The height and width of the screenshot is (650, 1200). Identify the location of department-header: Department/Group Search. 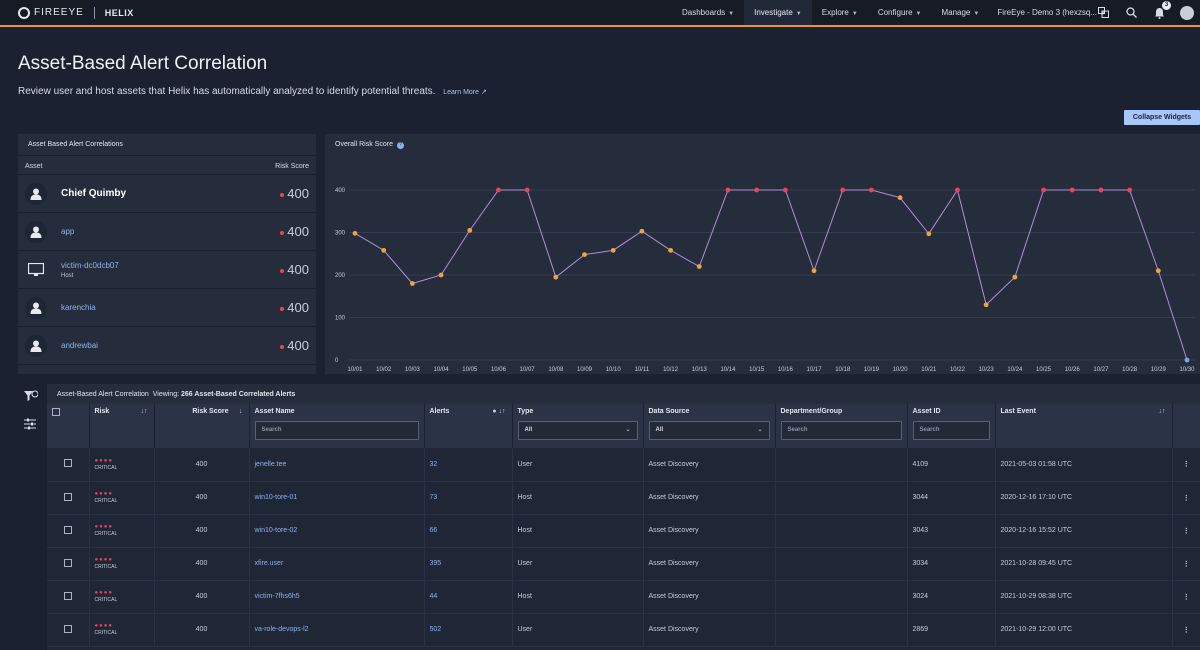
(841, 426).